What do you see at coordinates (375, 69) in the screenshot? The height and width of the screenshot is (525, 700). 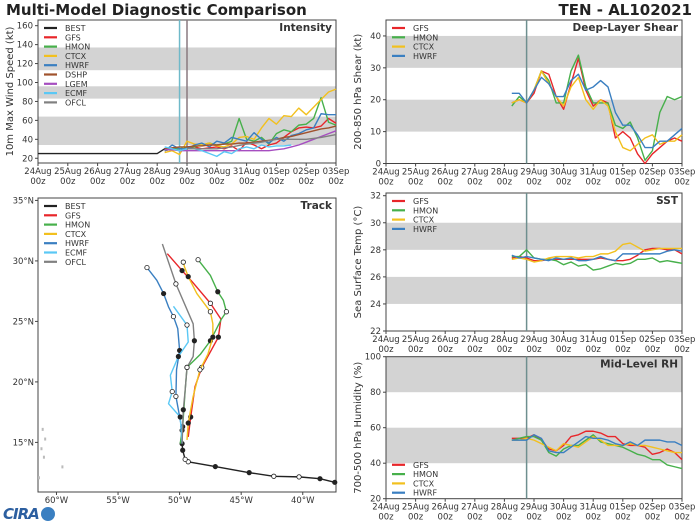 I see `y-tick-label: 30` at bounding box center [375, 69].